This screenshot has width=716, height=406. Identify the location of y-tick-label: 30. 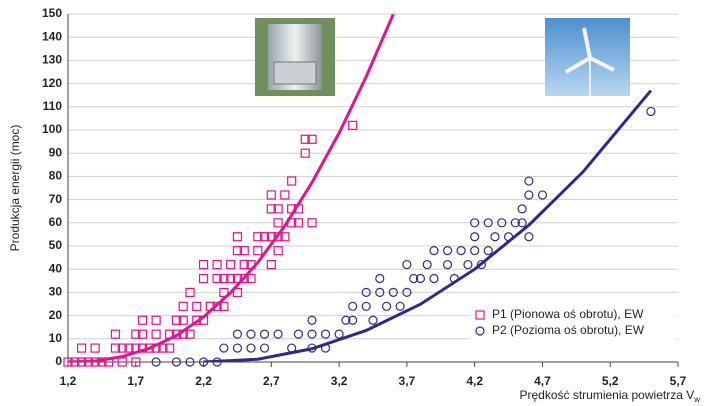
(56, 292).